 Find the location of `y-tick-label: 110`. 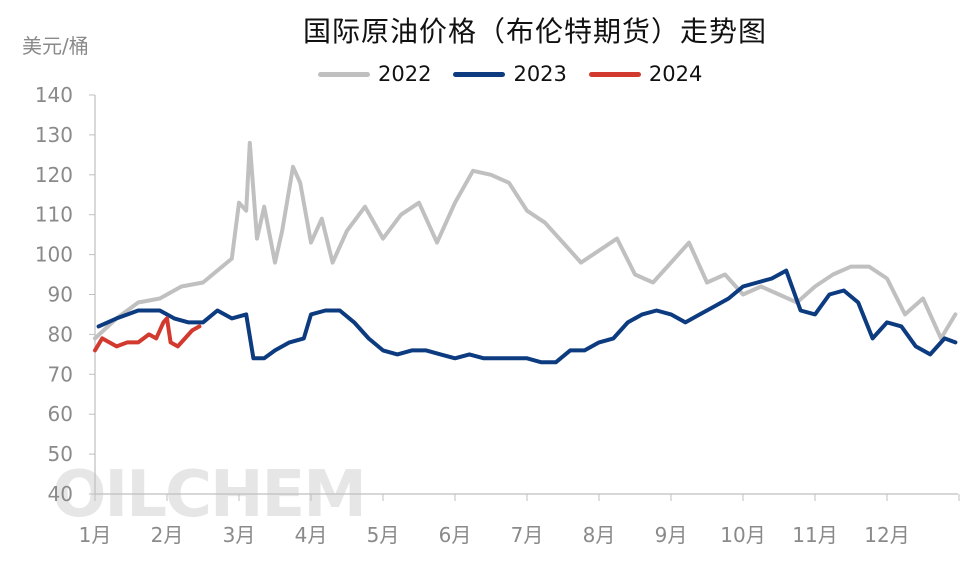

y-tick-label: 110 is located at coordinates (54, 215).